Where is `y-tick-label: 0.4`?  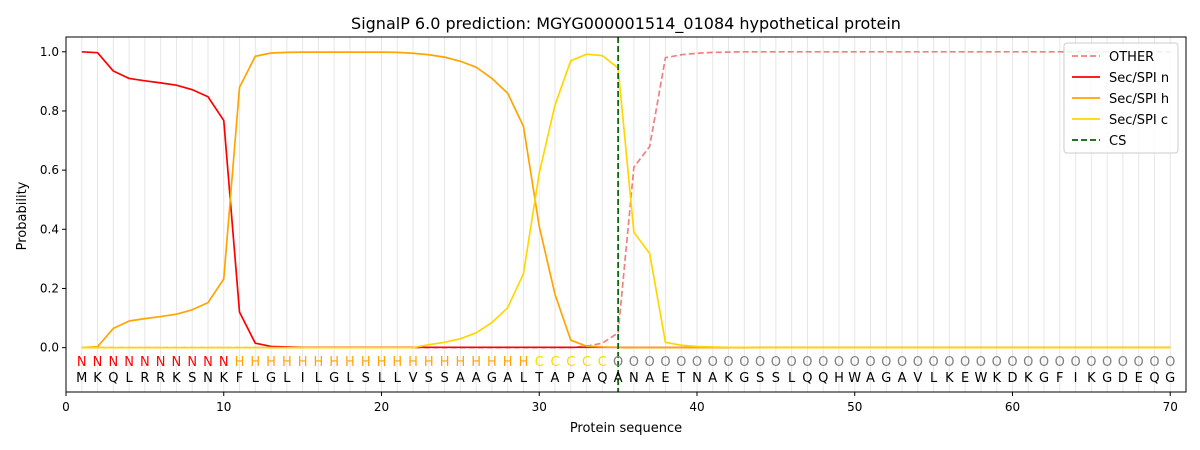 y-tick-label: 0.4 is located at coordinates (49, 229).